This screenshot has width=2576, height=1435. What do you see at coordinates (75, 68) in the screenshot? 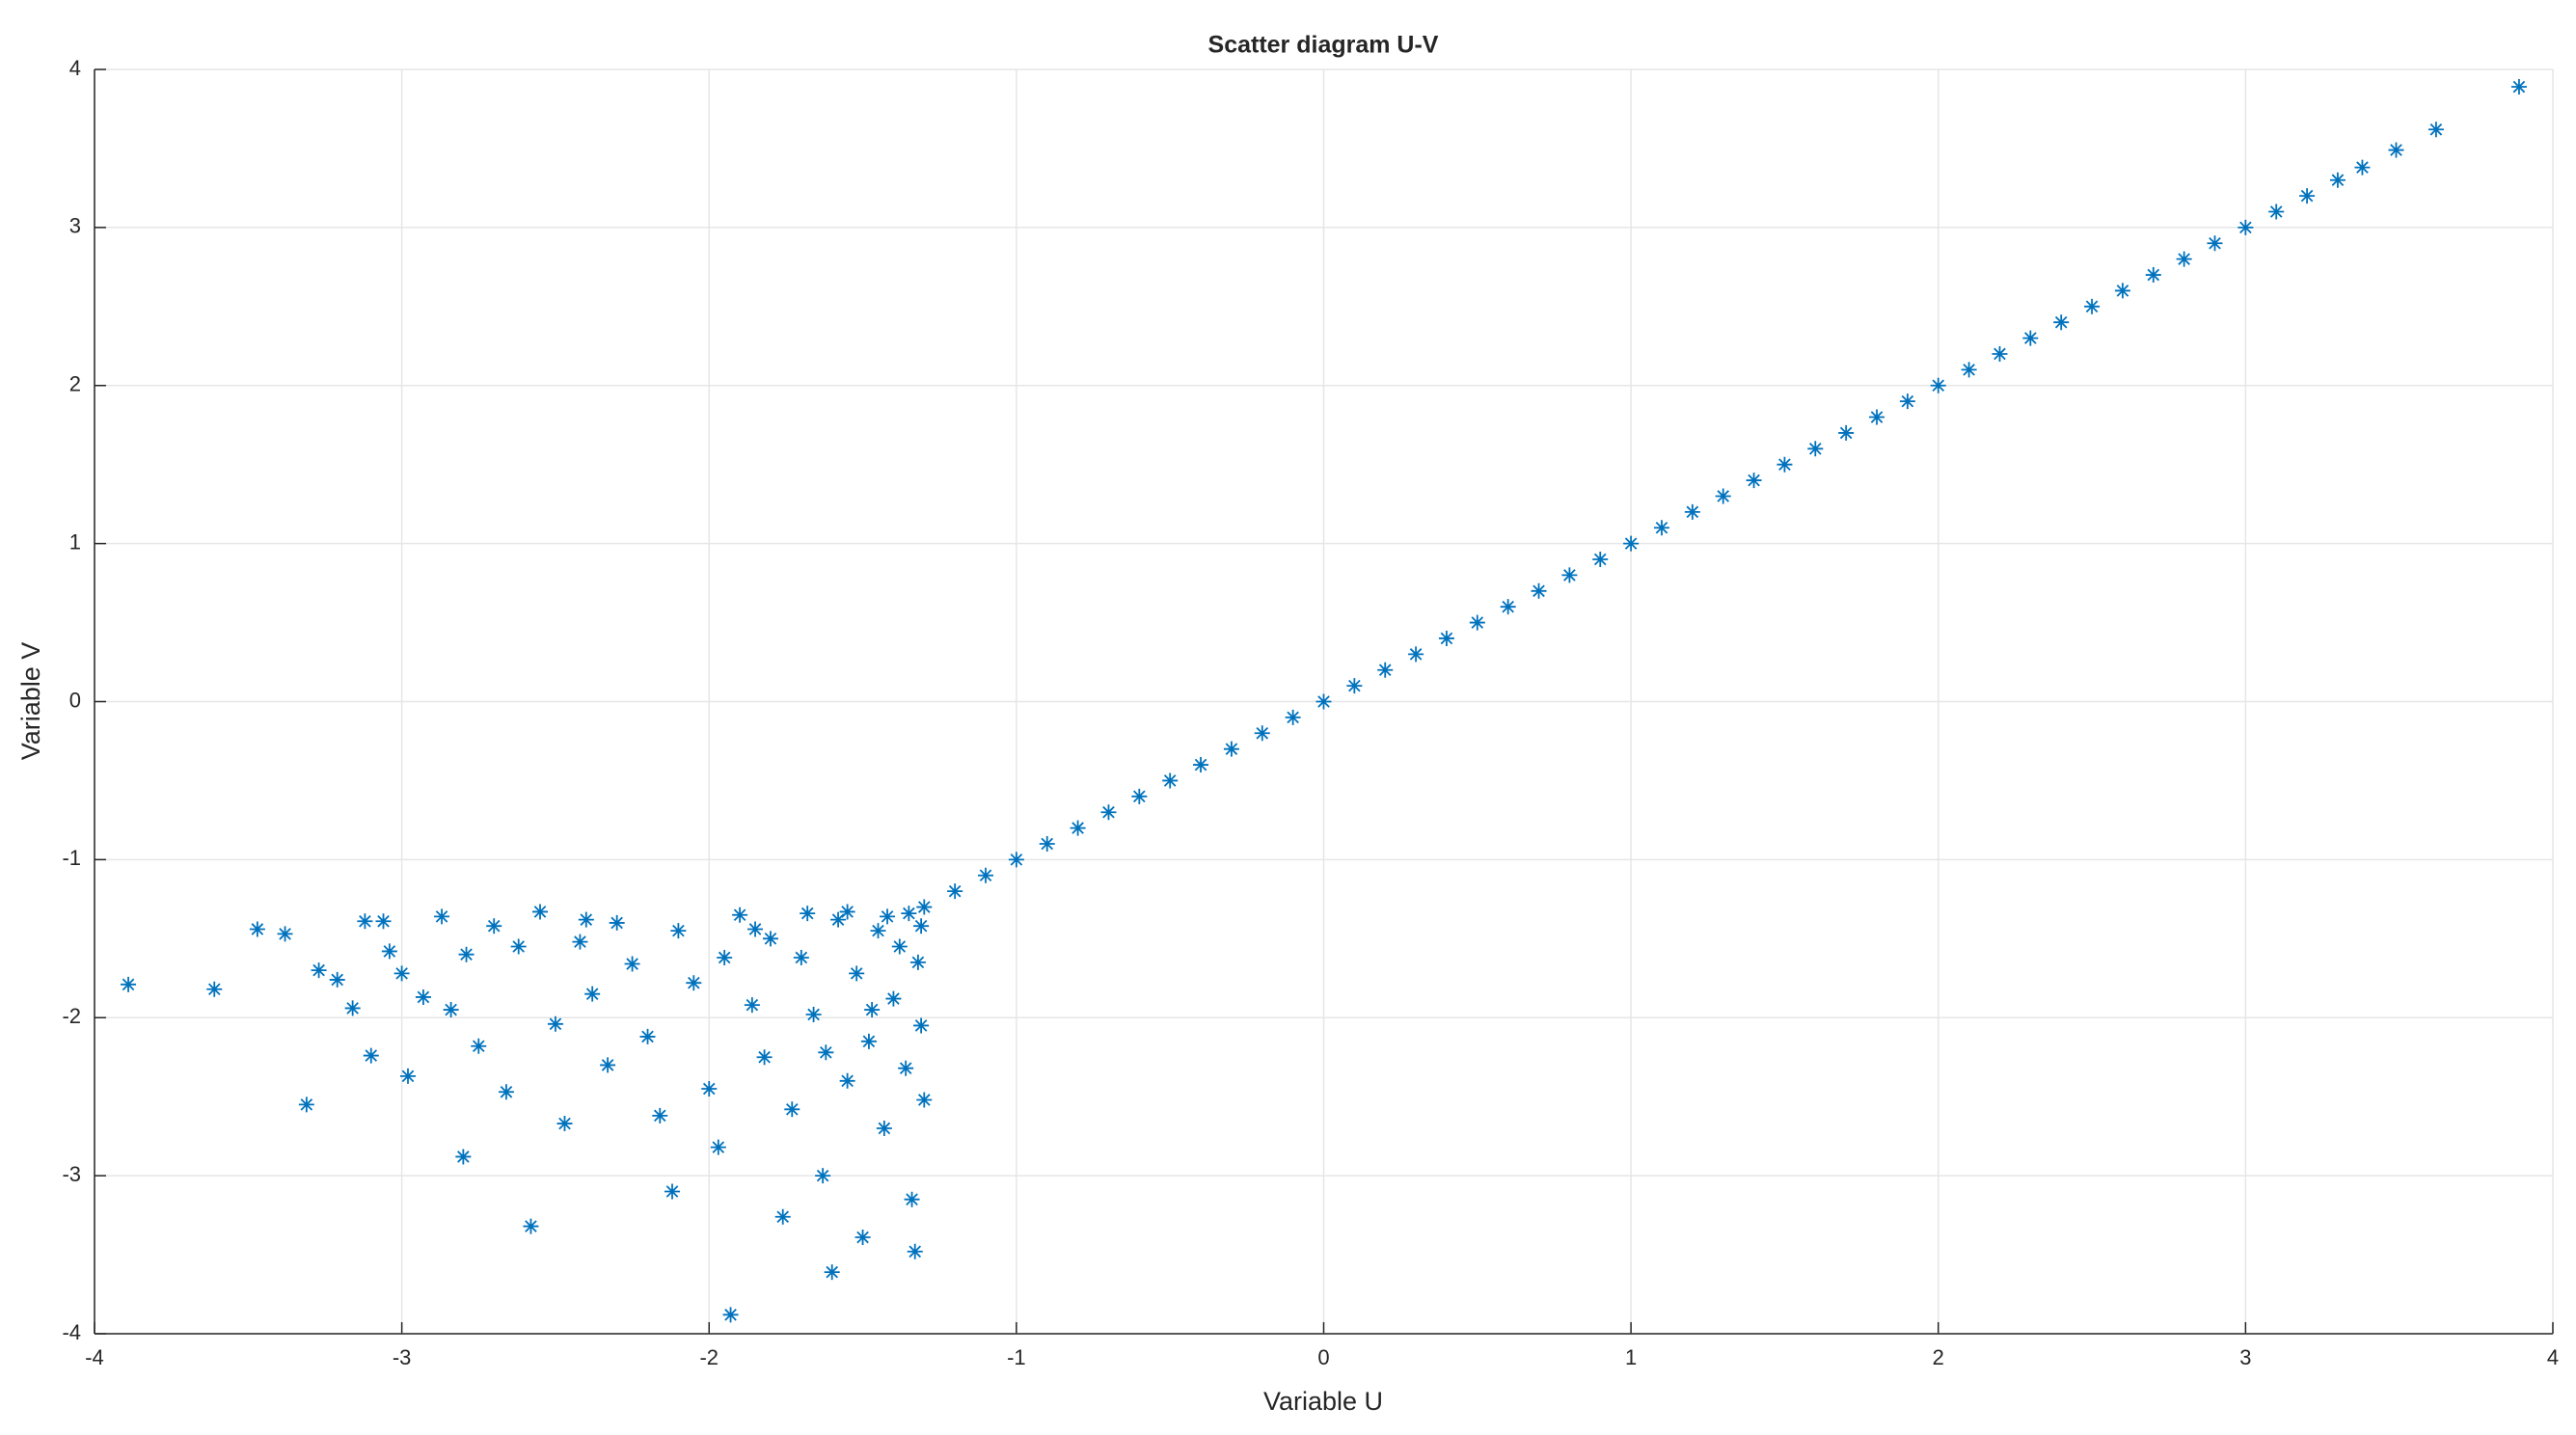
I see `y-tick-label: 4` at bounding box center [75, 68].